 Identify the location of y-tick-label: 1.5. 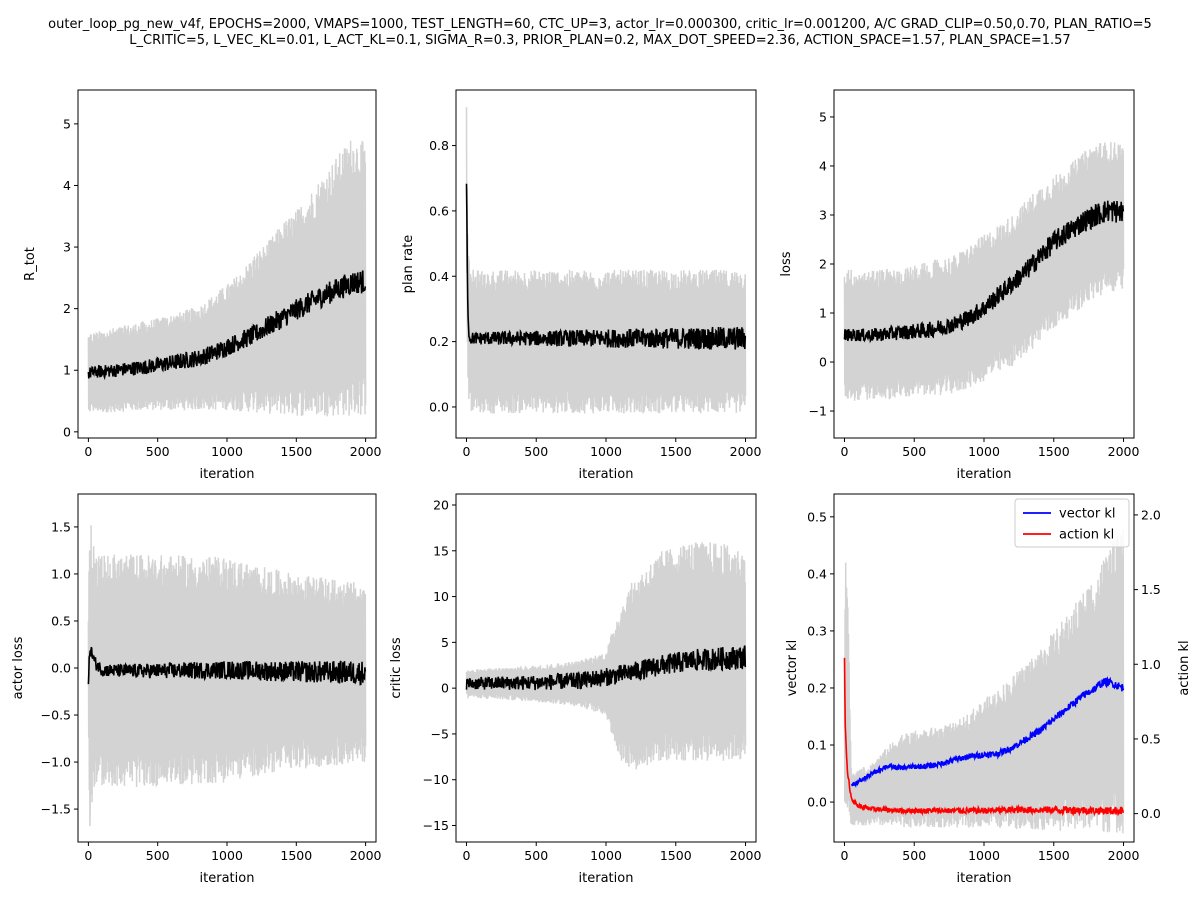
(61, 526).